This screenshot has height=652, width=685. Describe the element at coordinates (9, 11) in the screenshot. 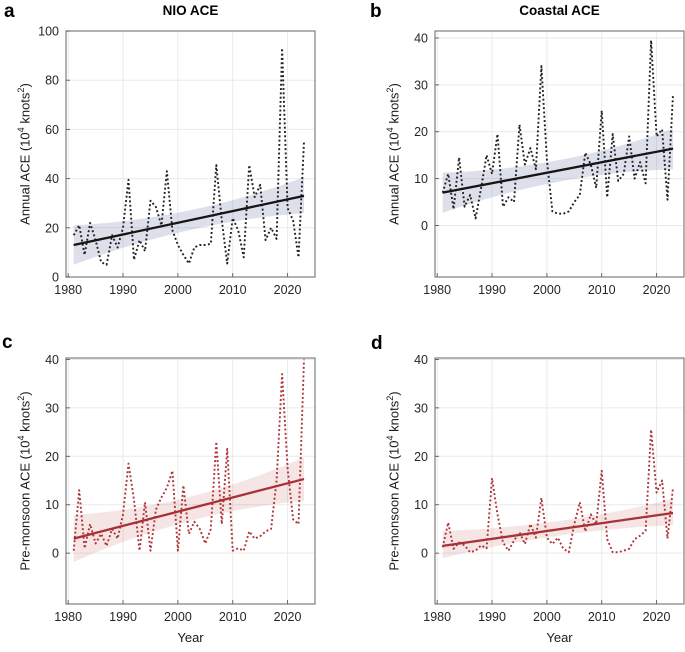

I see `panel-letter-a: a` at that location.